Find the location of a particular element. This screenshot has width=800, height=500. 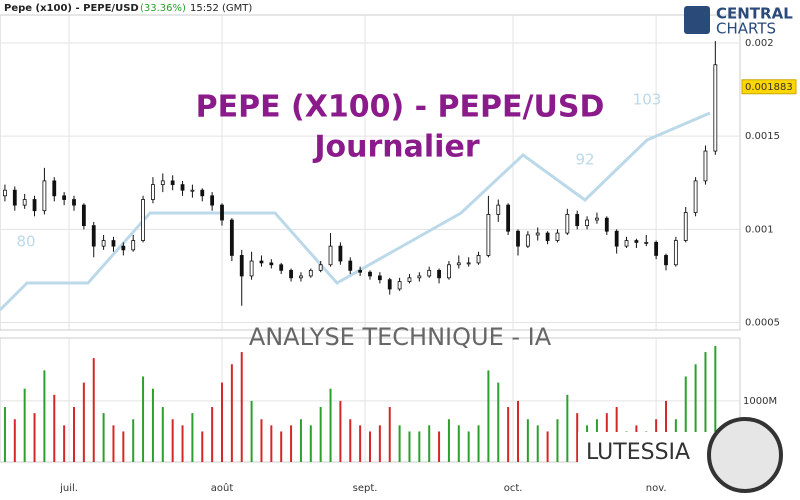

y-tick-label: 0.0005 is located at coordinates (762, 323).